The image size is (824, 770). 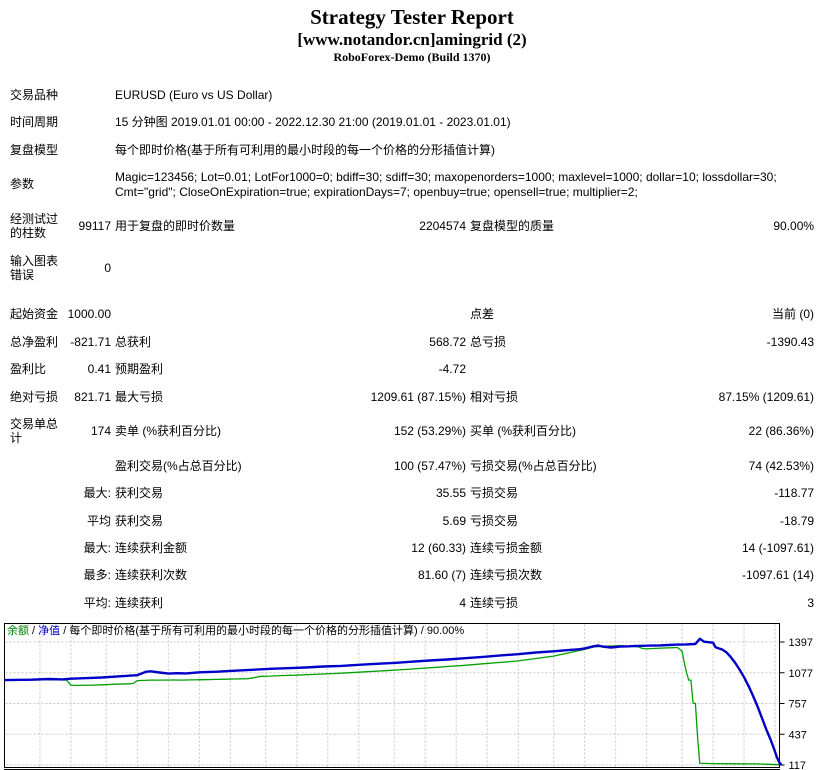 What do you see at coordinates (412, 603) in the screenshot?
I see `table-row: 平均: 连续获利 4 连续亏损 3` at bounding box center [412, 603].